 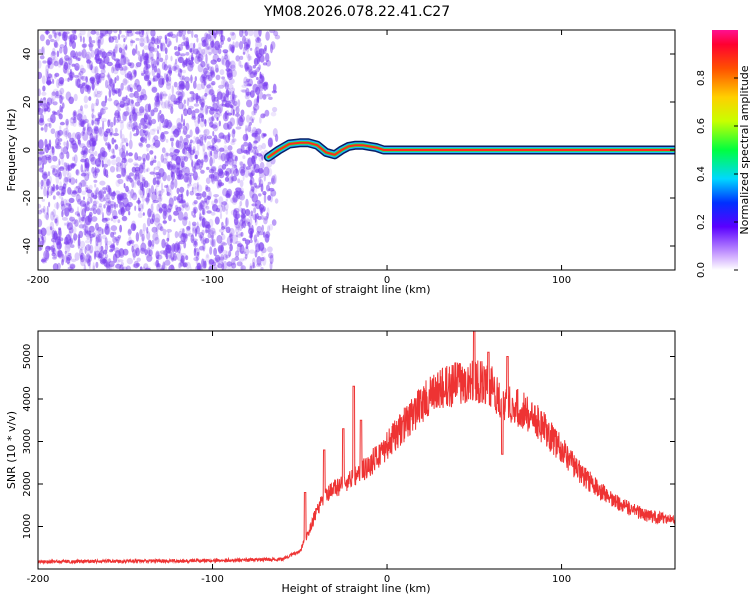 What do you see at coordinates (561, 579) in the screenshot?
I see `snr-xtick-label: 100` at bounding box center [561, 579].